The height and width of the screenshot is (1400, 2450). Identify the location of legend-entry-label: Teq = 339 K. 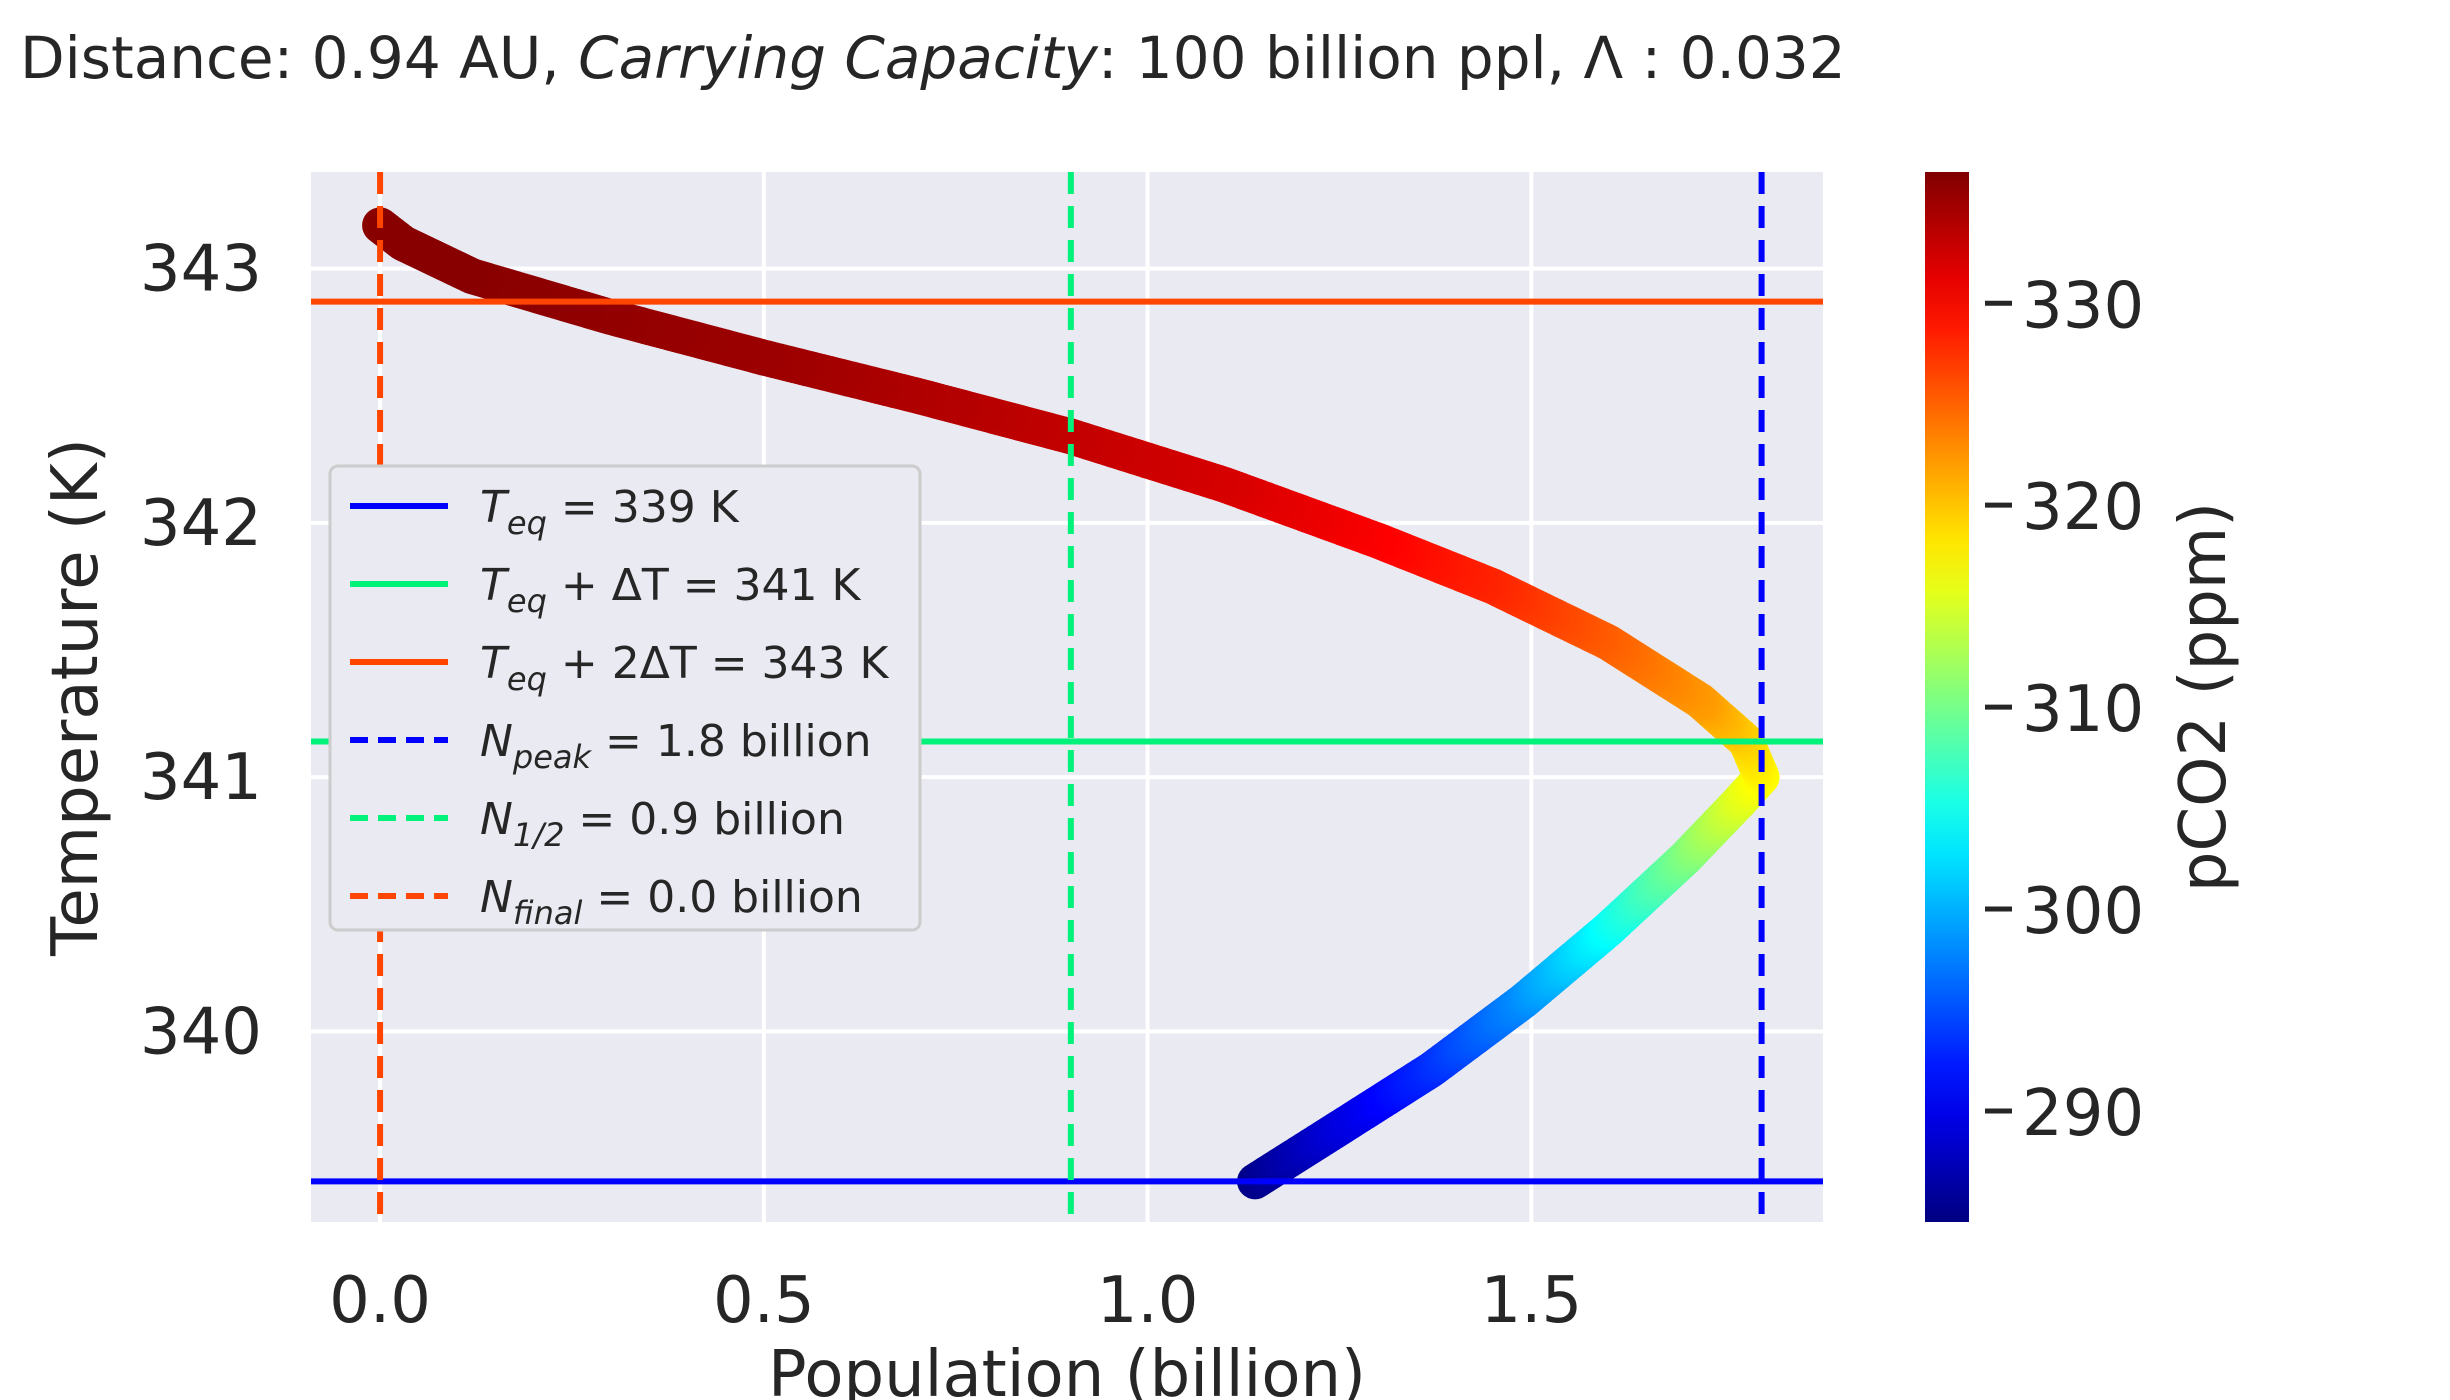
(610, 512).